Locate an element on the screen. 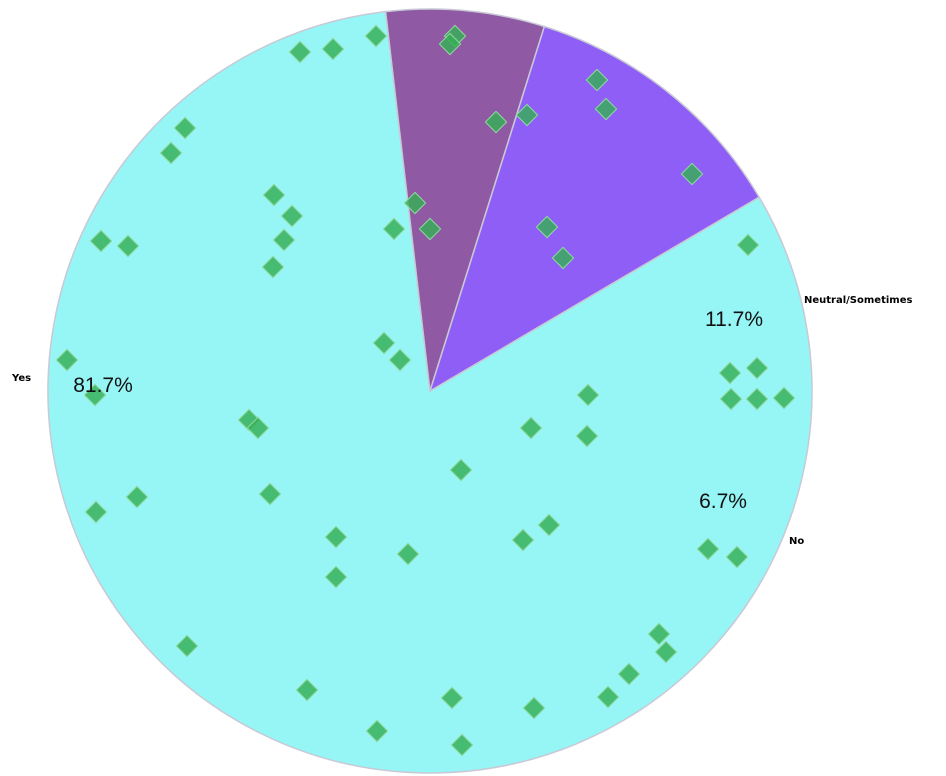 The width and height of the screenshot is (946, 776). pie-slice-no is located at coordinates (465, 200).